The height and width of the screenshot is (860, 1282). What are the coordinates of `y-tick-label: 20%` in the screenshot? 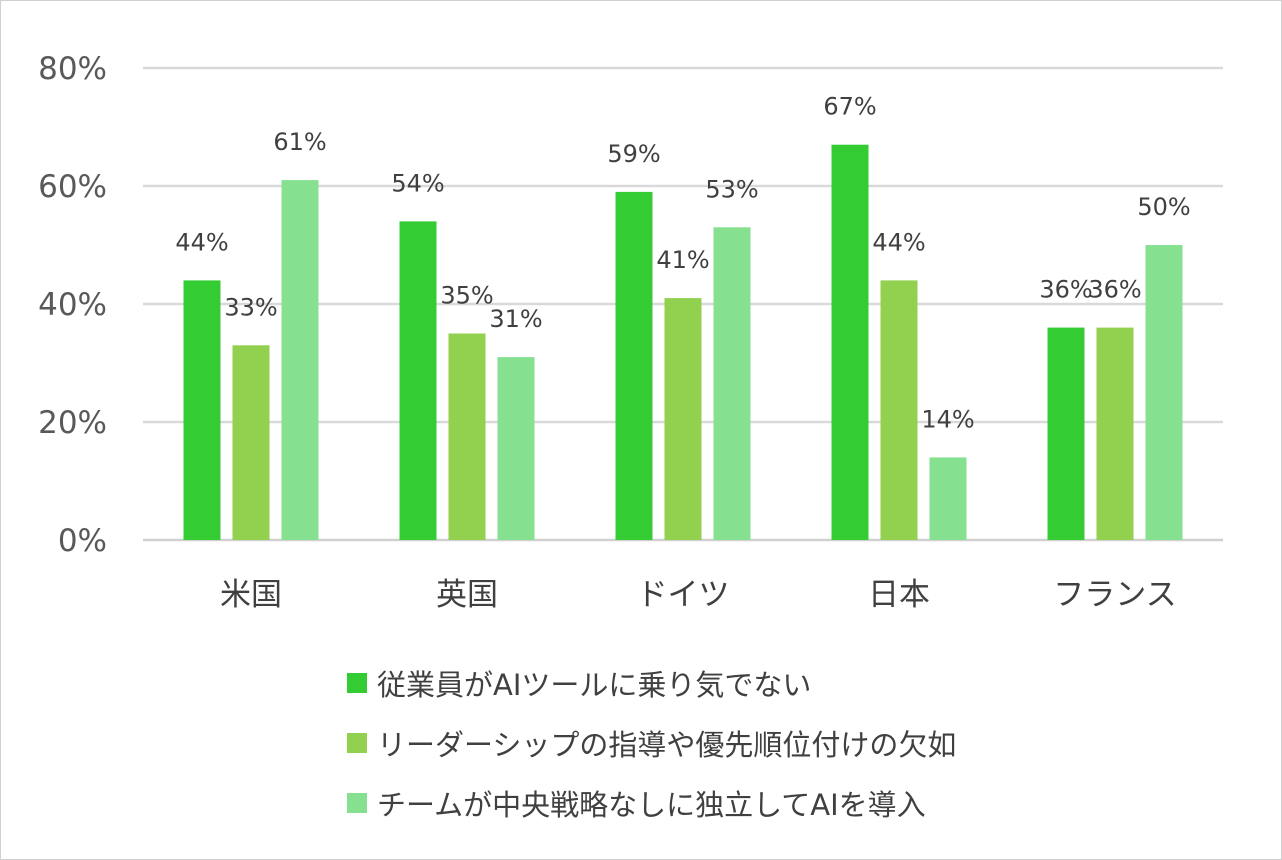 It's located at (72, 423).